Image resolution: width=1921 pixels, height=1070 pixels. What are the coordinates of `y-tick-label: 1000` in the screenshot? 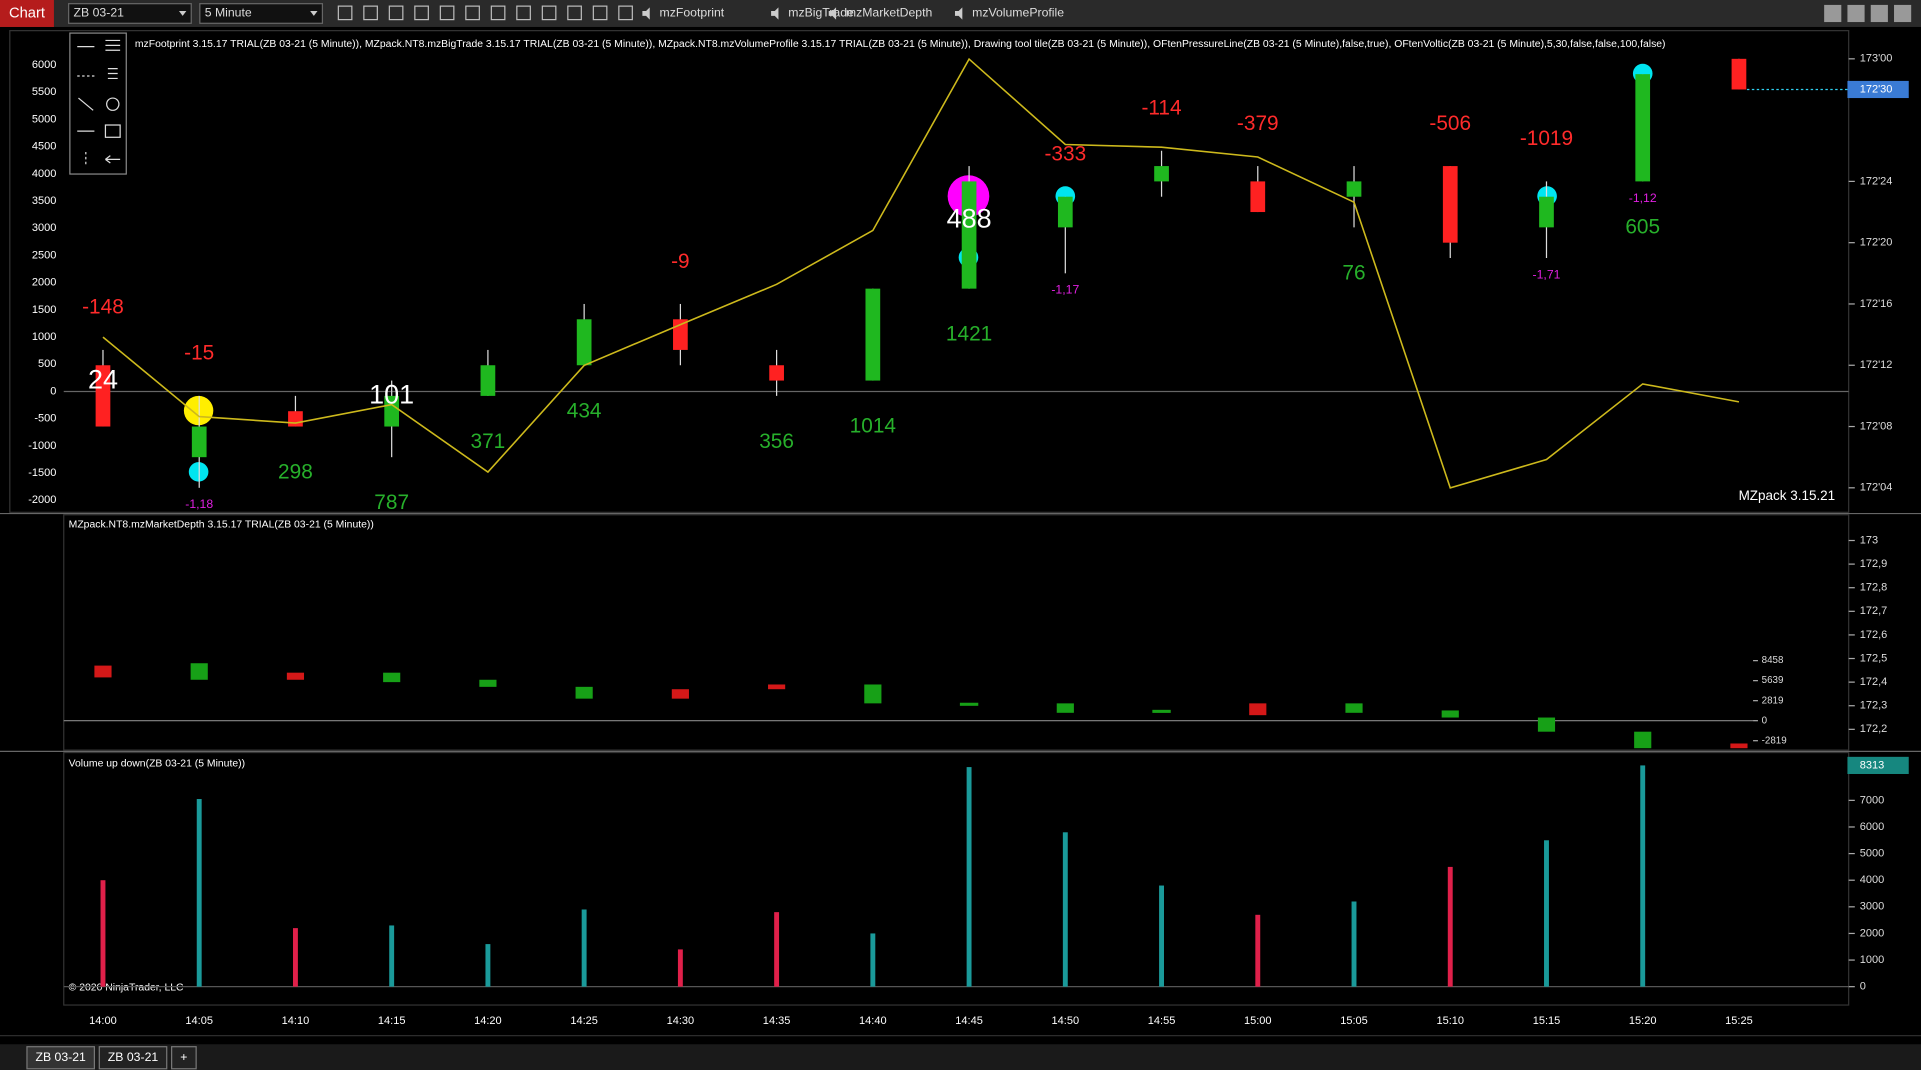 It's located at (1872, 960).